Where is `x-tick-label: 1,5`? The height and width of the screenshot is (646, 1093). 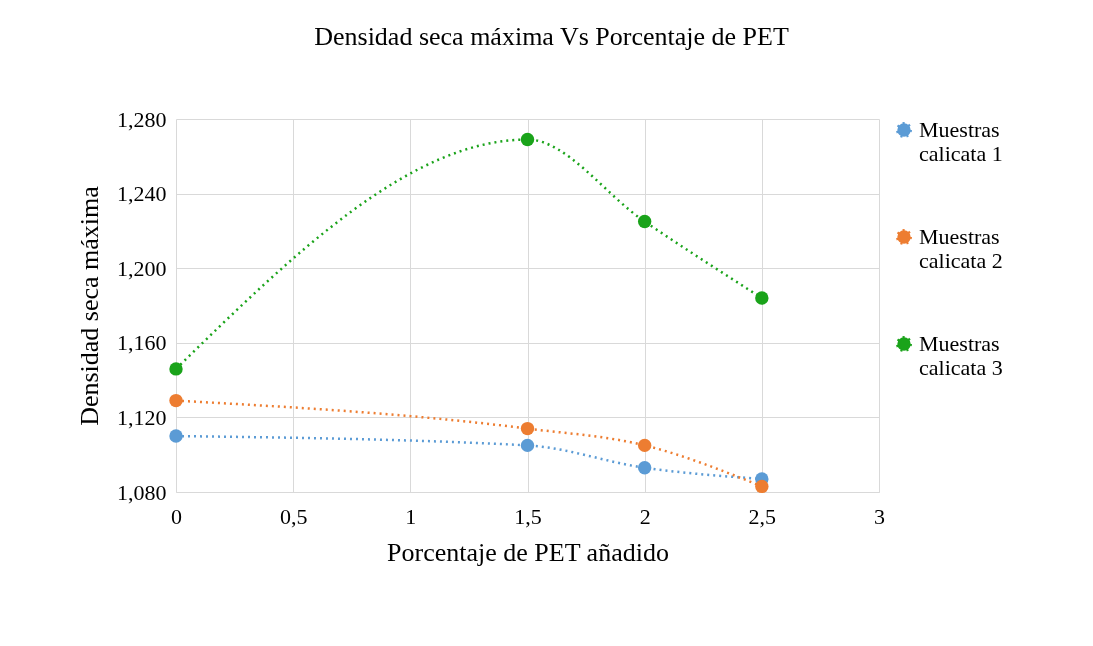
x-tick-label: 1,5 is located at coordinates (528, 516).